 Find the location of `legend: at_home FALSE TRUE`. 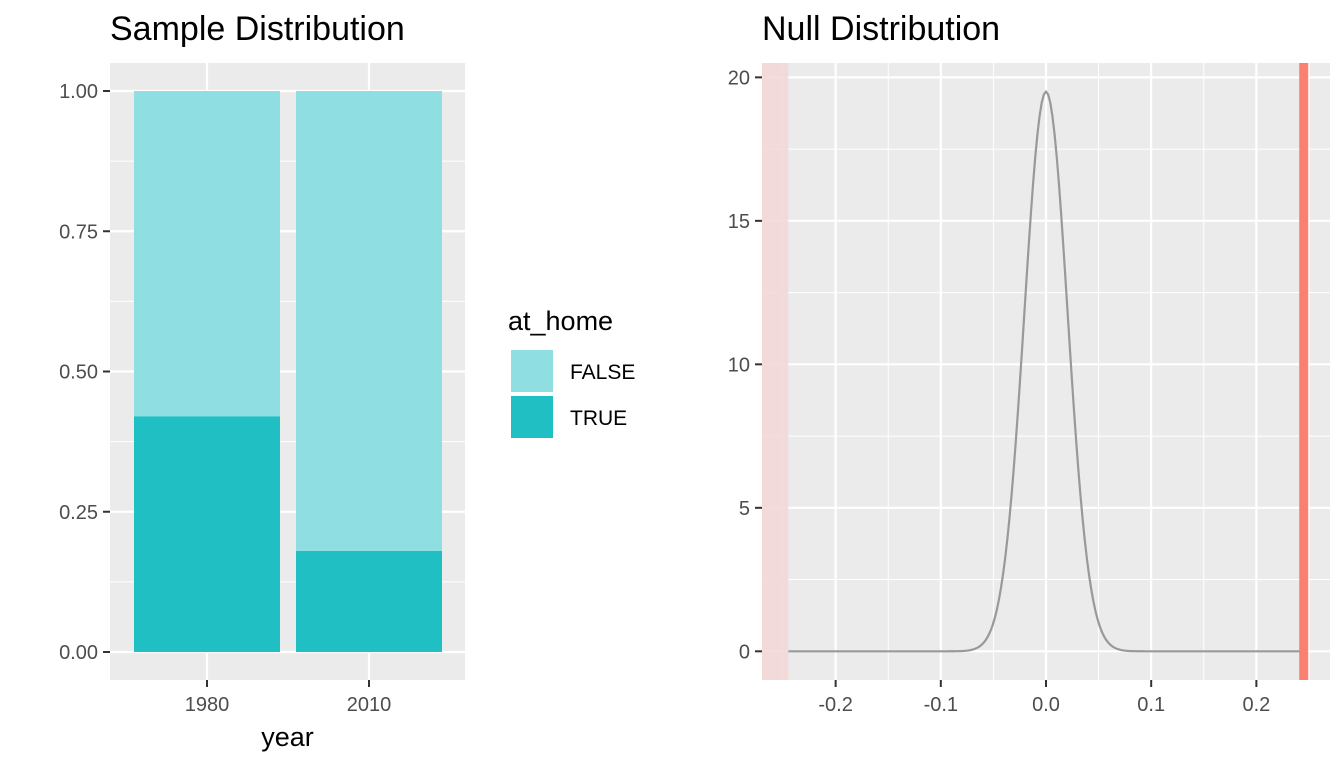

legend: at_home FALSE TRUE is located at coordinates (571, 372).